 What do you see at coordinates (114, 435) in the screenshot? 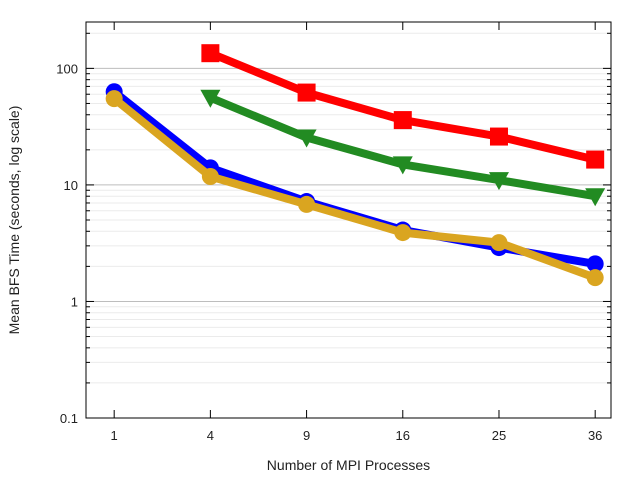
I see `x-tick-label: 1` at bounding box center [114, 435].